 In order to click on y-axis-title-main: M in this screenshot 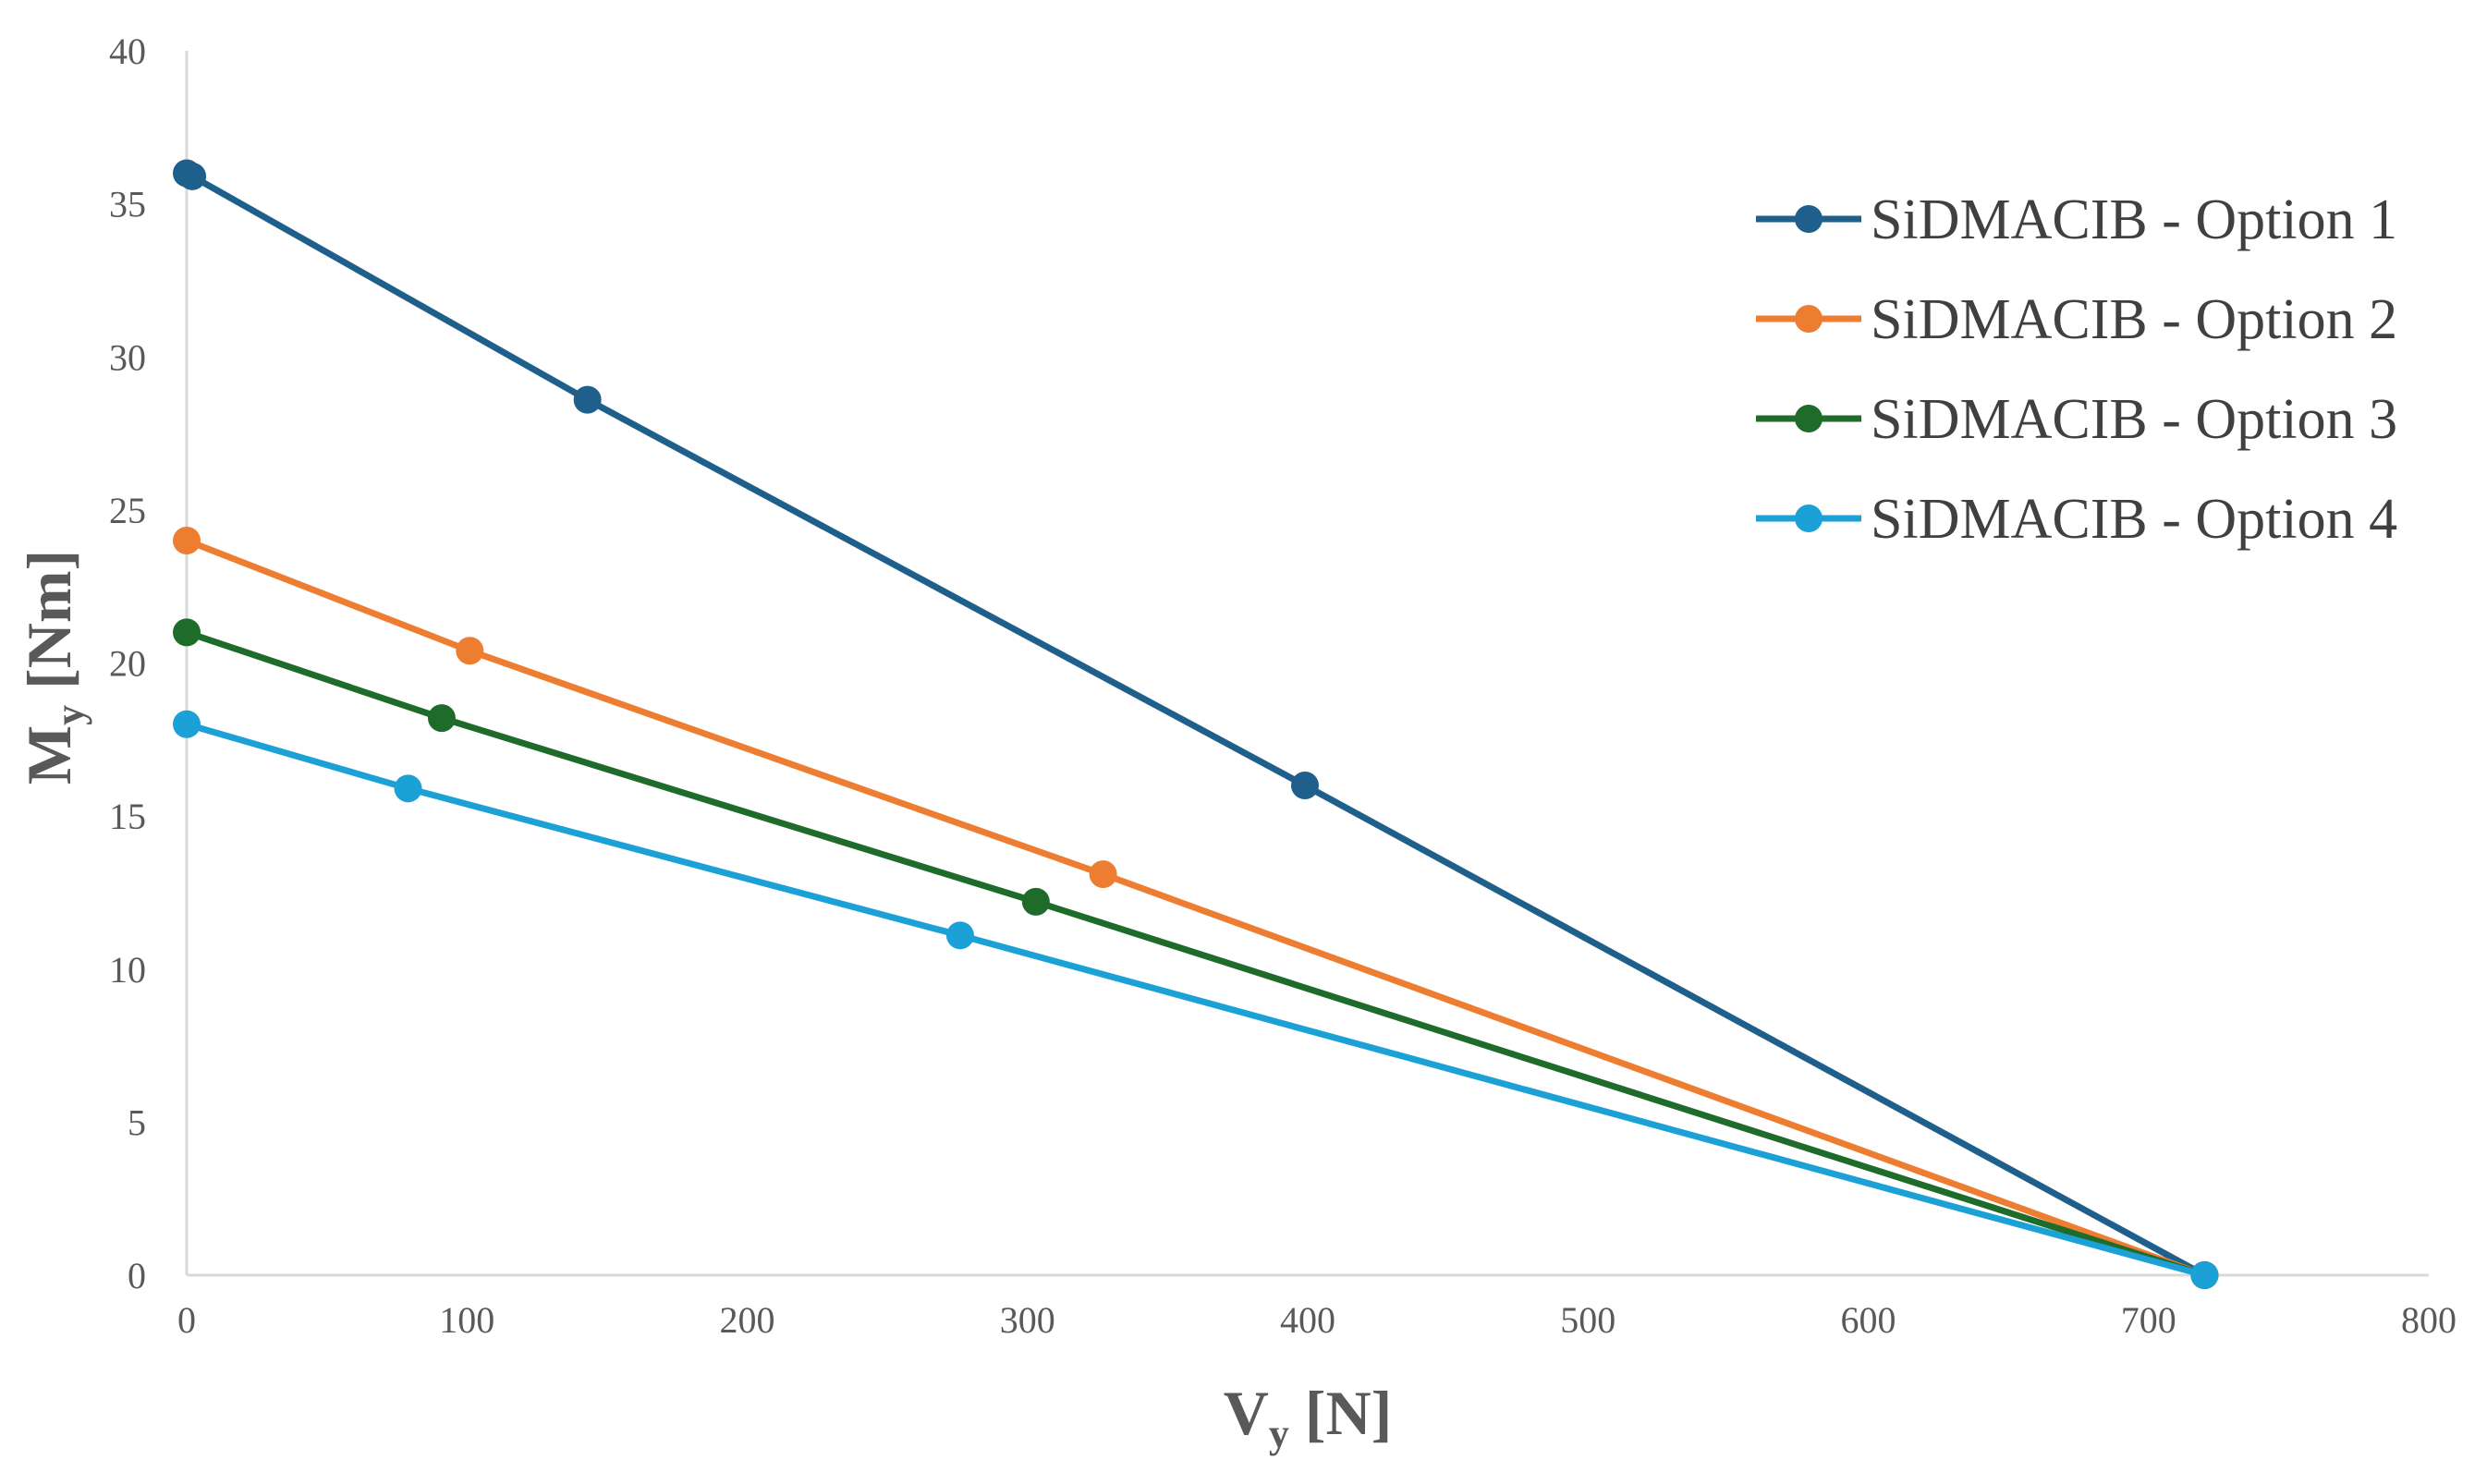, I will do `click(49, 755)`.